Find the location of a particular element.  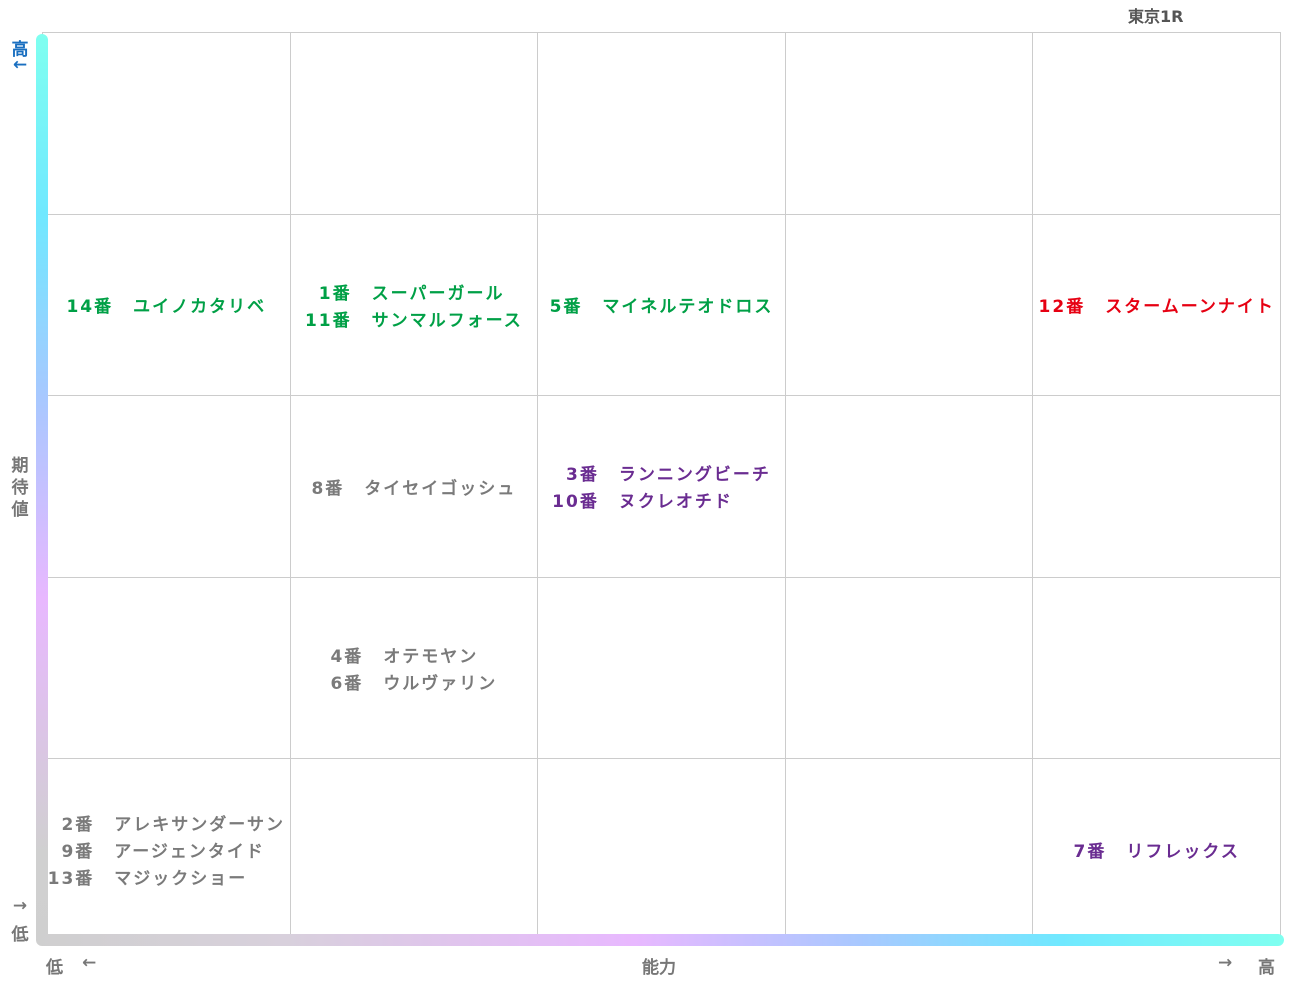

cell: 12番 スタームーンナイト is located at coordinates (1156, 305).